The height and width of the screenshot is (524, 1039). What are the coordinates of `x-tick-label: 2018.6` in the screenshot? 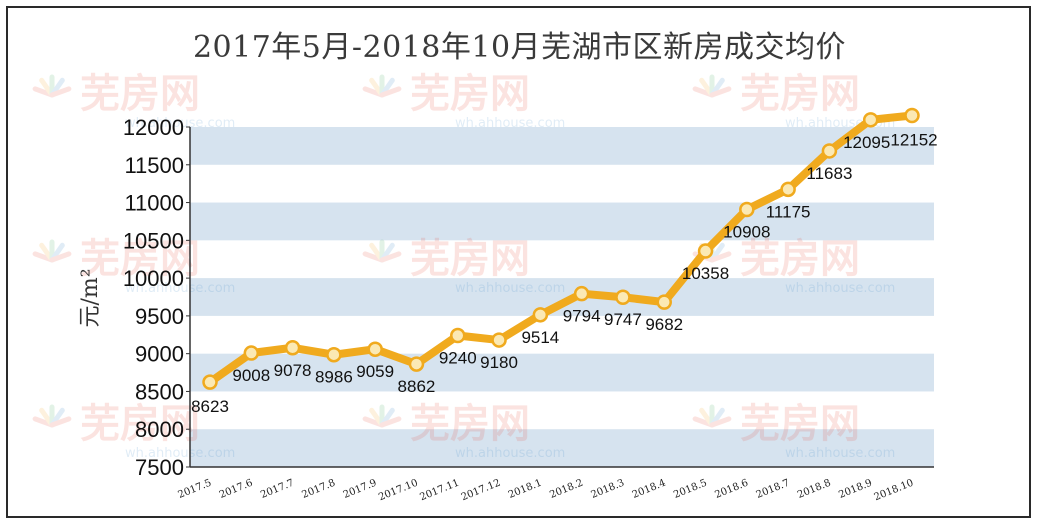 It's located at (731, 489).